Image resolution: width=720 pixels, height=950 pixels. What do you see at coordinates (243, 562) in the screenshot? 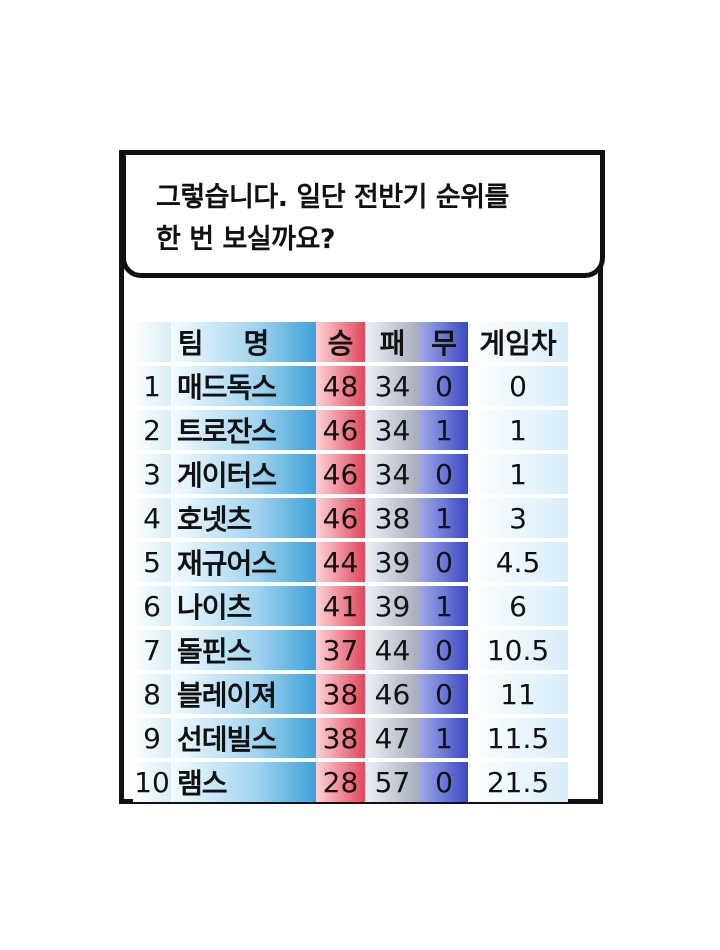
I see `team-cell: 재규어스` at bounding box center [243, 562].